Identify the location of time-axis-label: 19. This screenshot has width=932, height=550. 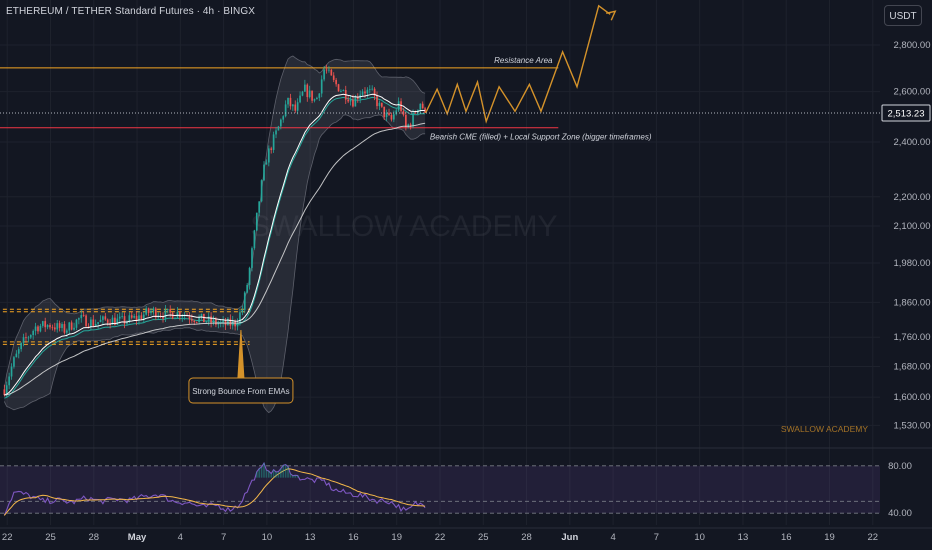
(396, 537).